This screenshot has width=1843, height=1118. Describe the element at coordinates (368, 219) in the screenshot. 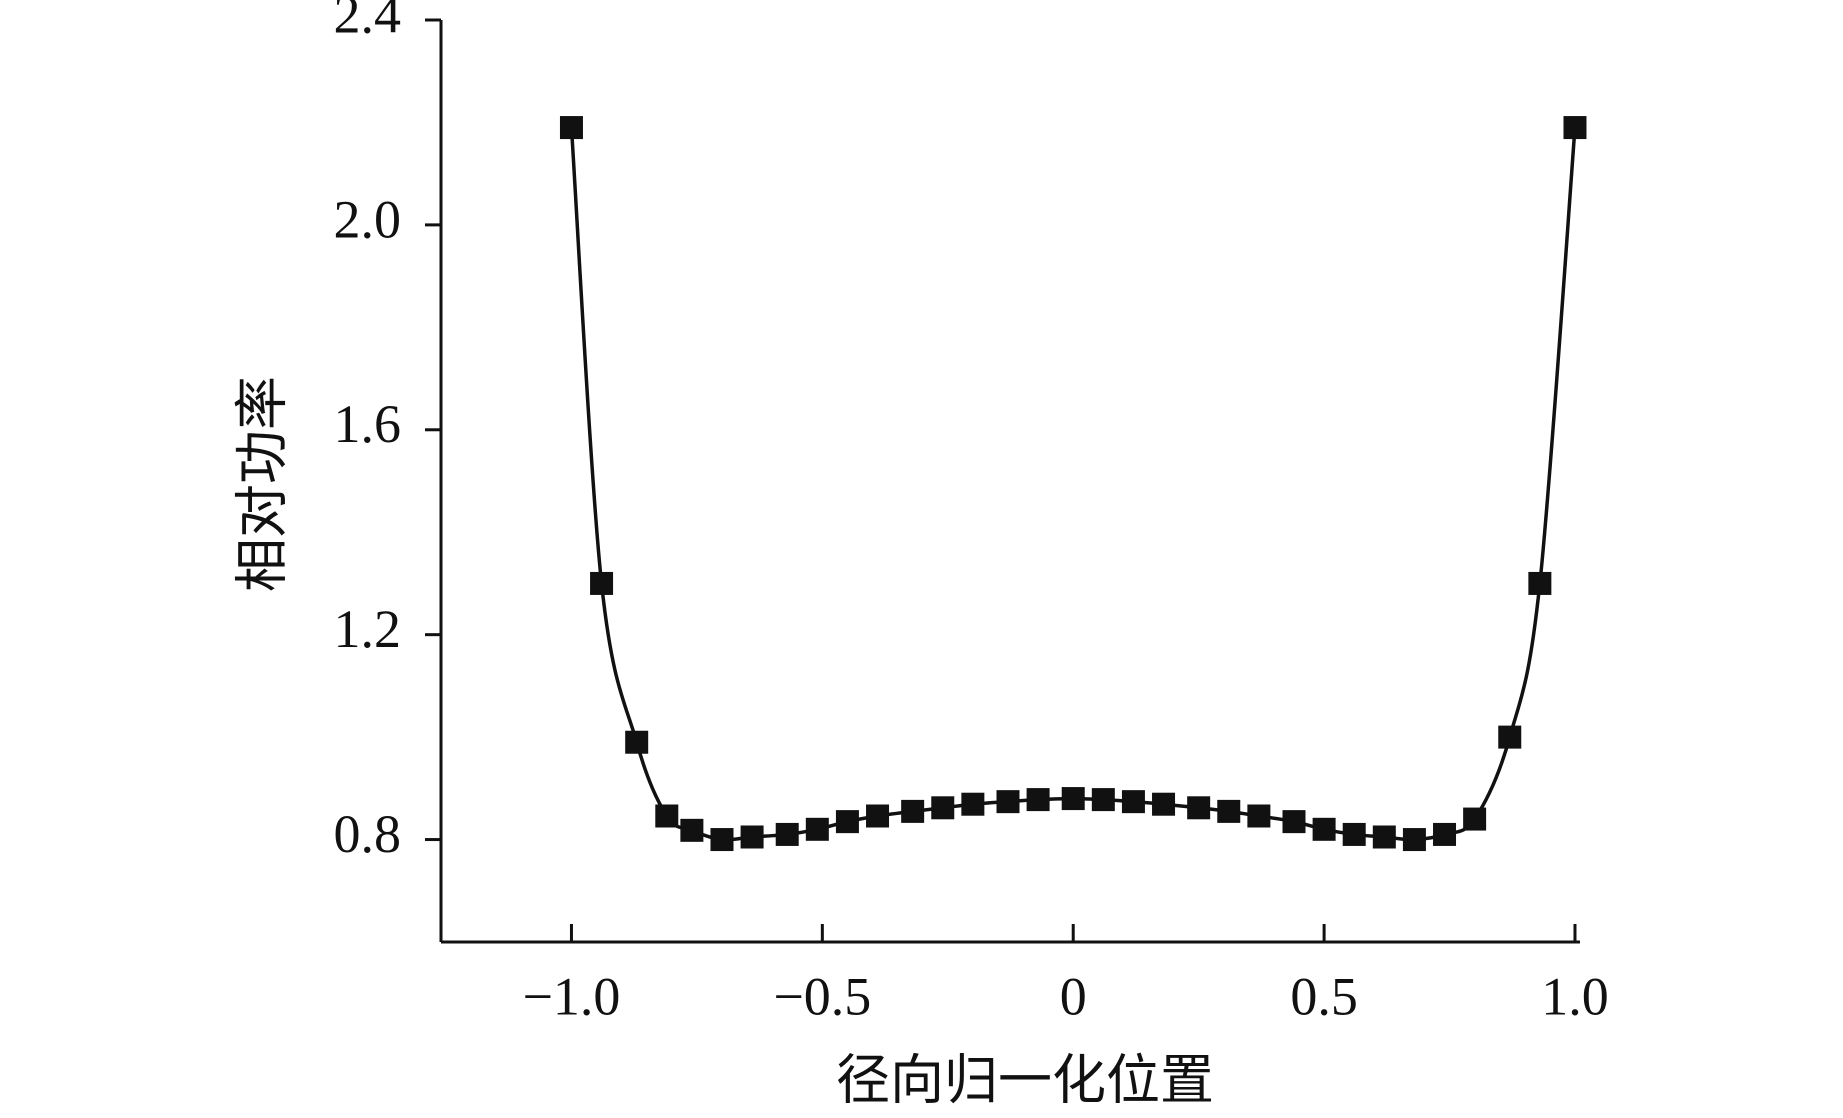

I see `y-tick-label: 2.0` at that location.